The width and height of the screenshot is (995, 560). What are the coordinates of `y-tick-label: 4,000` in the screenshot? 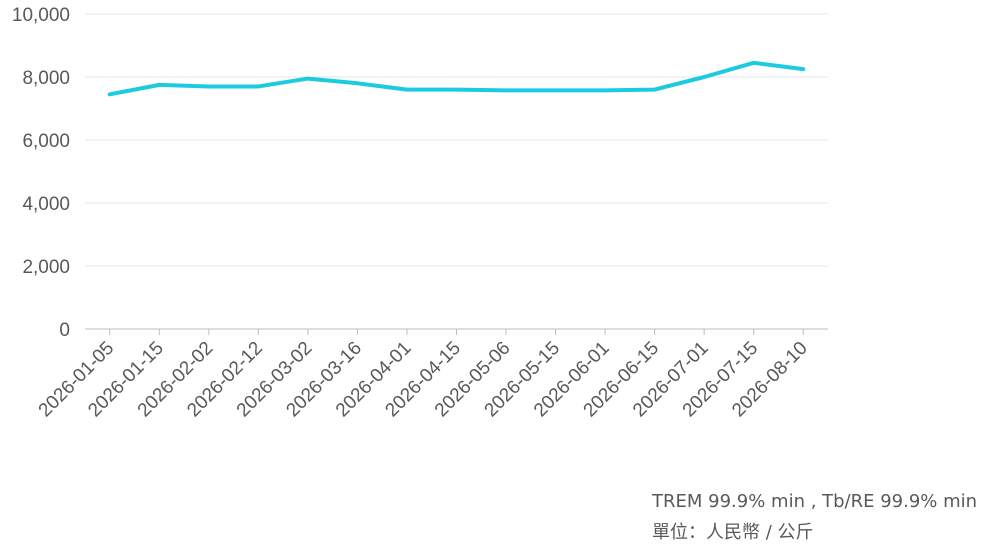 It's located at (46, 204).